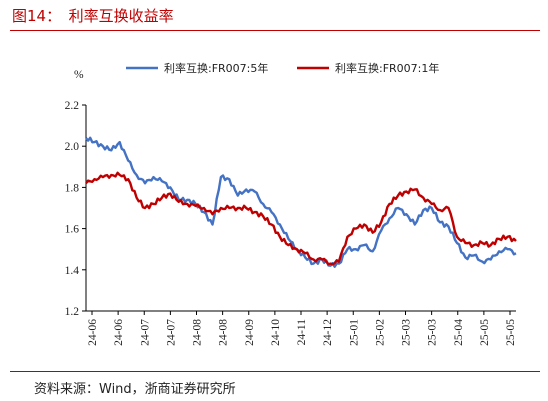  Describe the element at coordinates (459, 332) in the screenshot. I see `x-tick-label: 25-04` at that location.